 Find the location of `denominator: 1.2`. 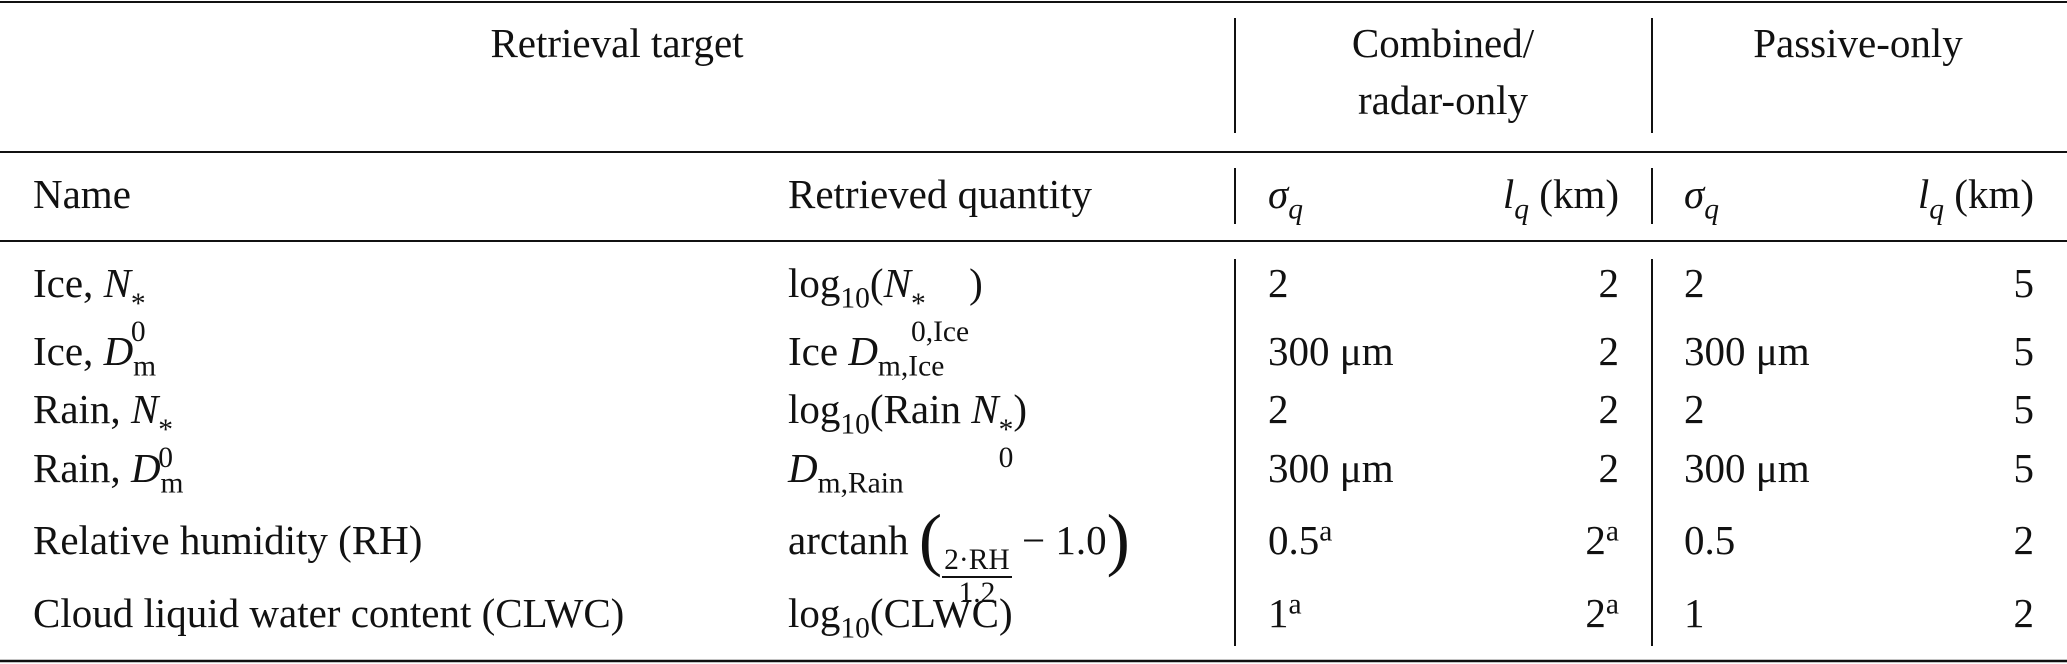

denominator: 1.2 is located at coordinates (977, 592).